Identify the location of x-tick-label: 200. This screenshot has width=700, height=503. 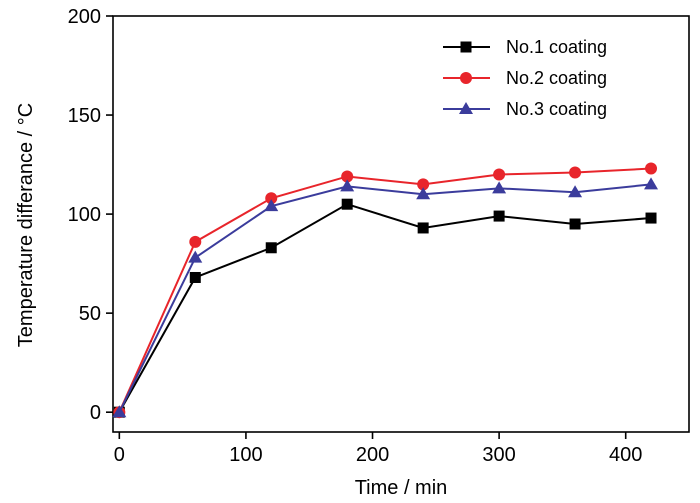
(372, 455).